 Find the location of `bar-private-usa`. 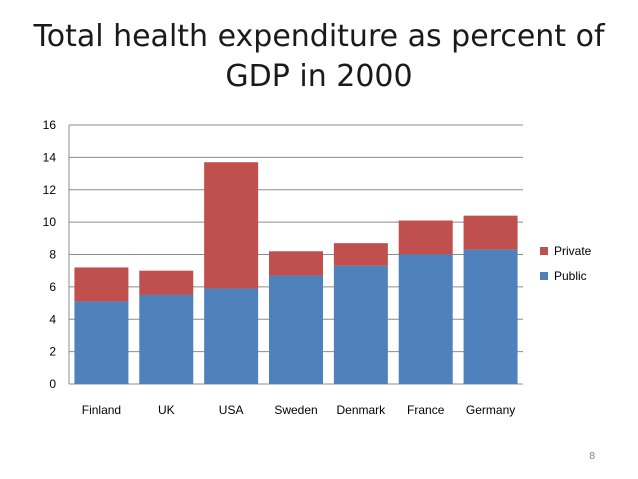

bar-private-usa is located at coordinates (231, 225).